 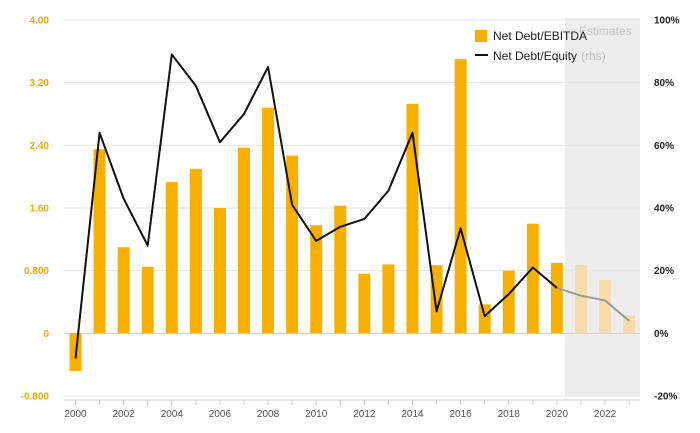 What do you see at coordinates (540, 36) in the screenshot?
I see `legend-bar-label: Net Debt/EBITDA` at bounding box center [540, 36].